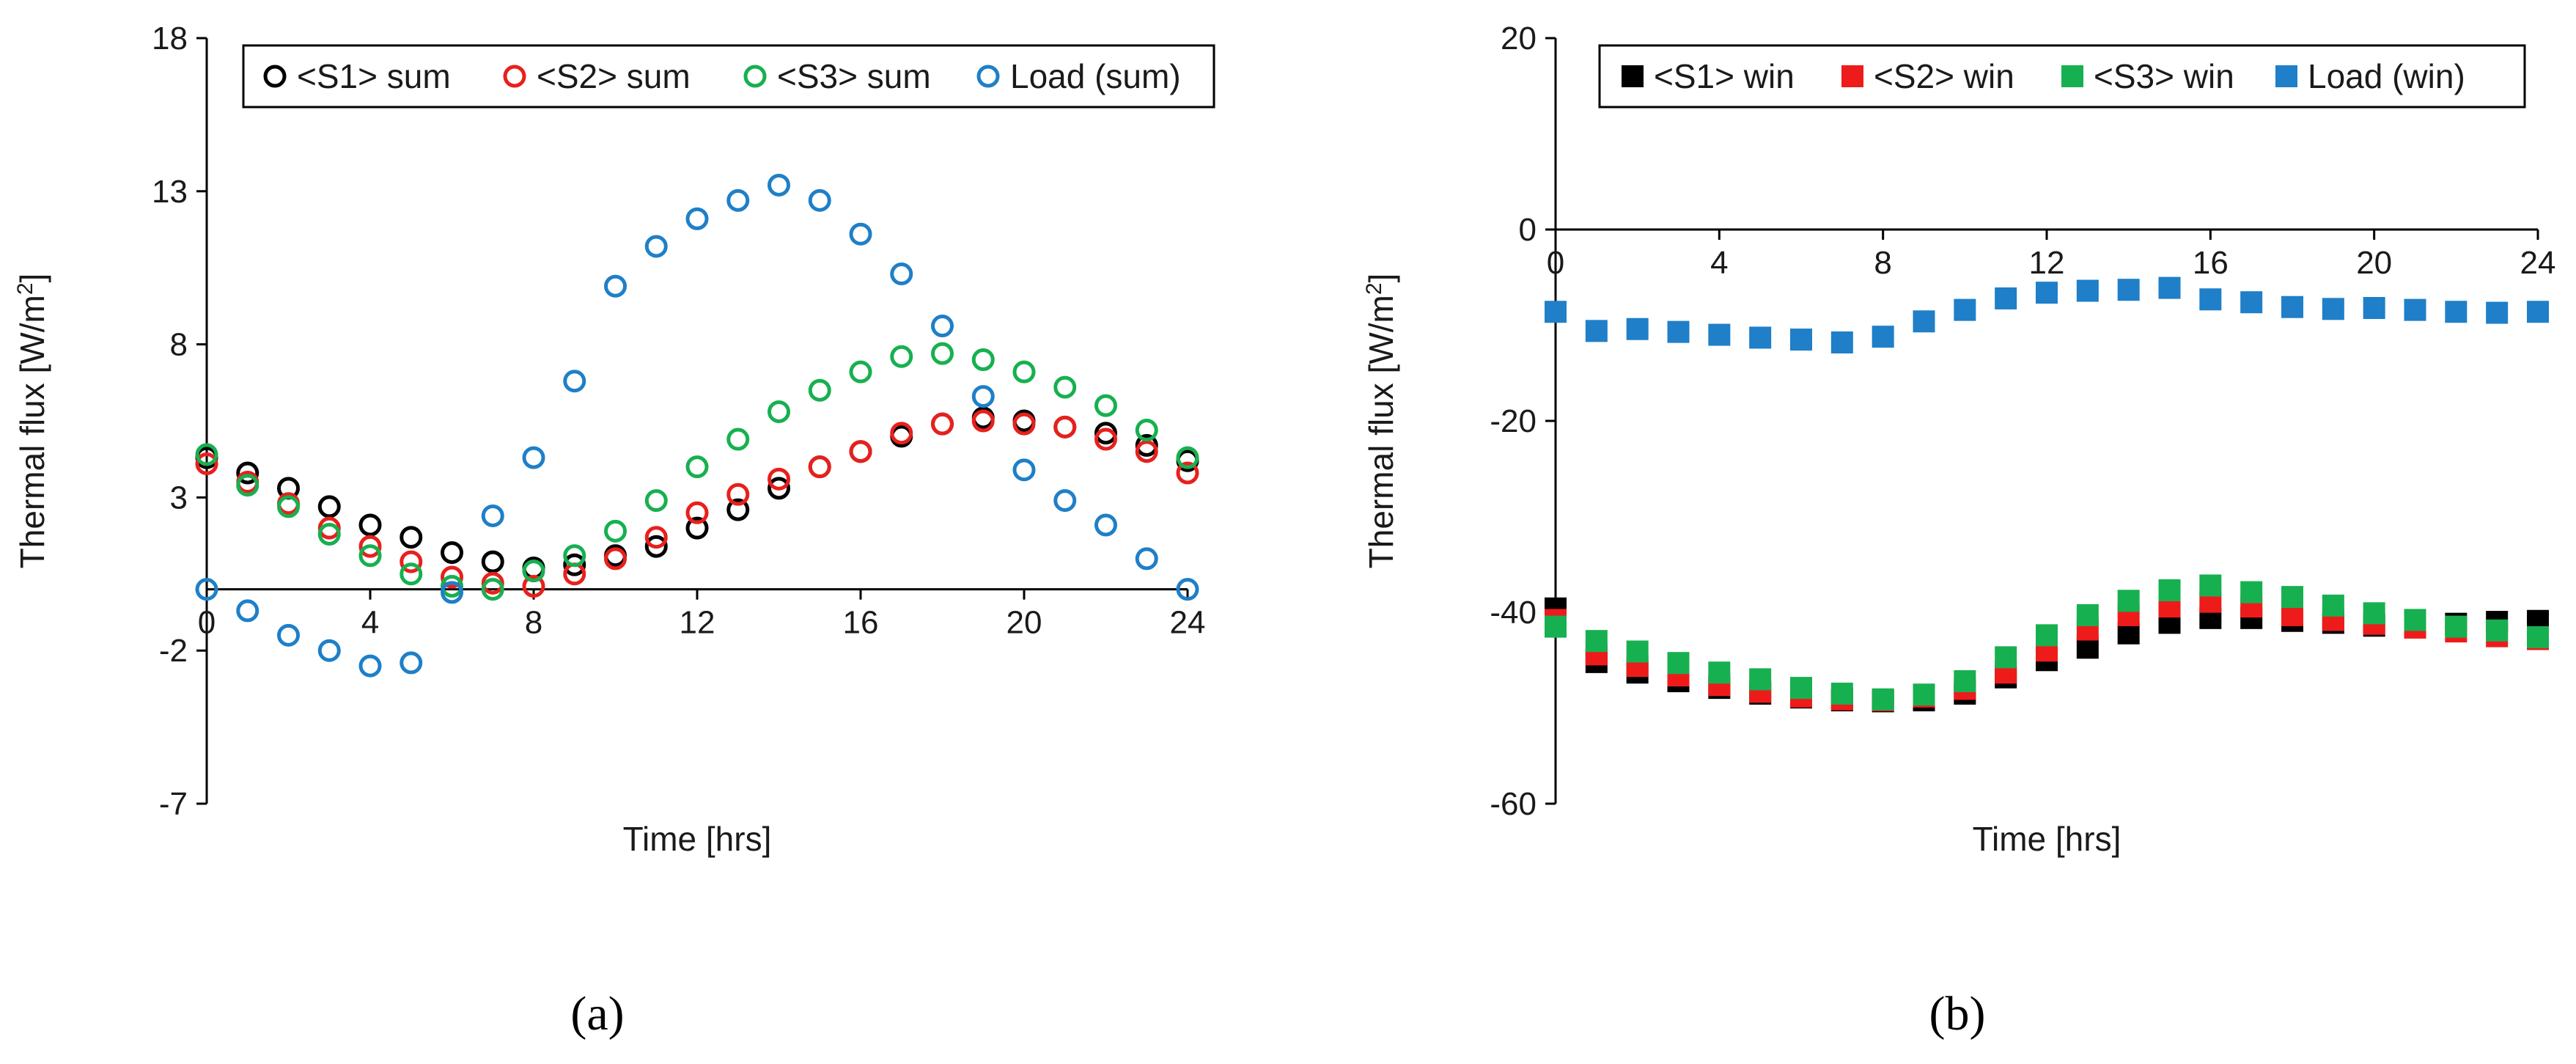  Describe the element at coordinates (1883, 263) in the screenshot. I see `x-tick-label-b: 8` at that location.